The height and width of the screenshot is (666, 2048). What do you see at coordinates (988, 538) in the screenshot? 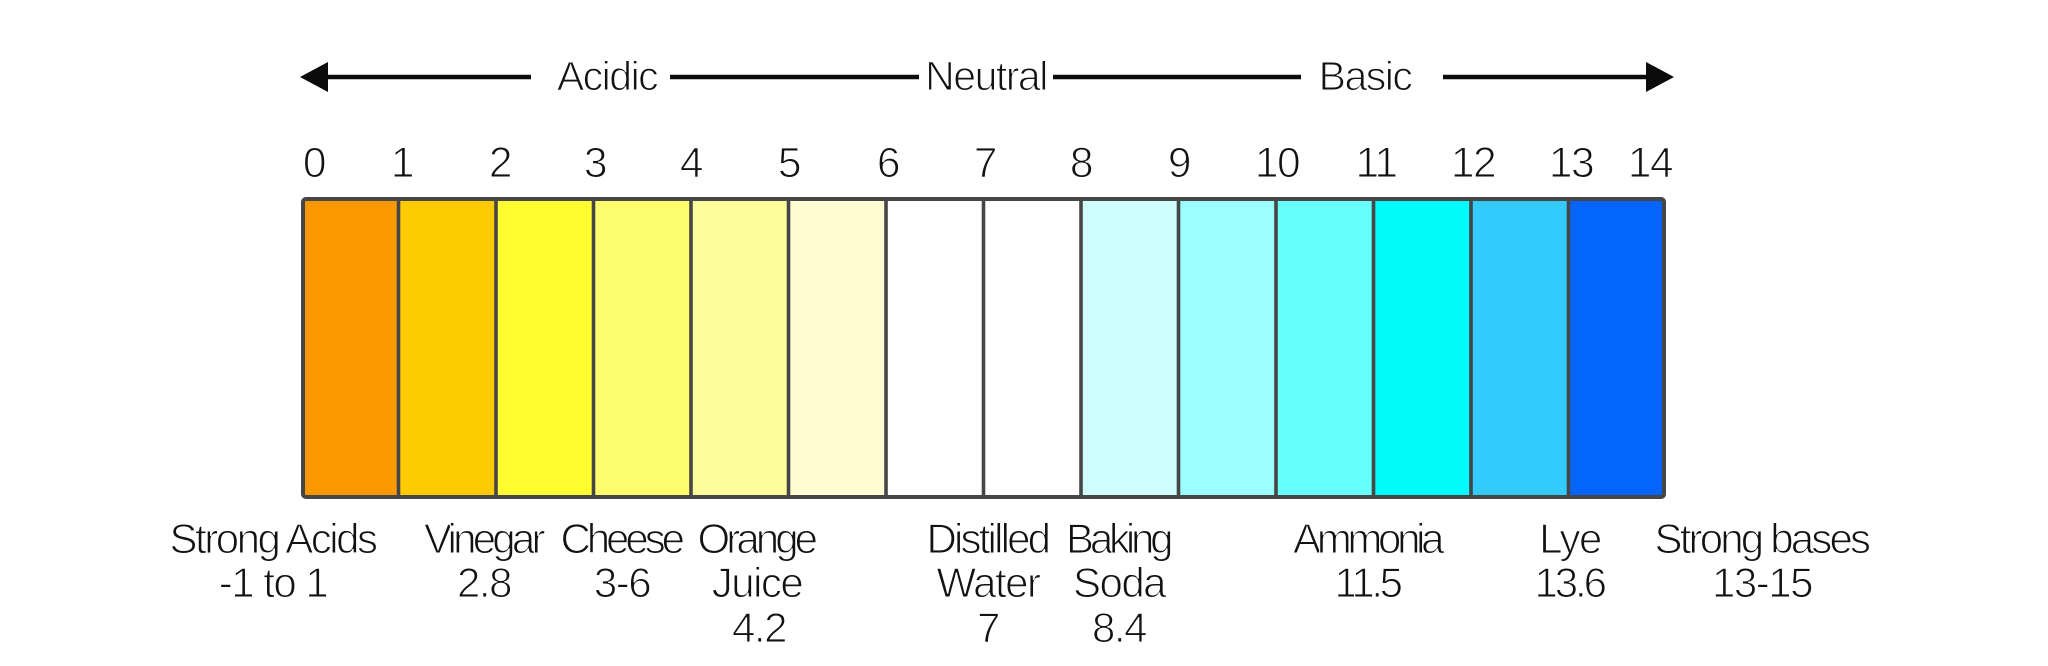
I see `svg-text: Distilled` at bounding box center [988, 538].